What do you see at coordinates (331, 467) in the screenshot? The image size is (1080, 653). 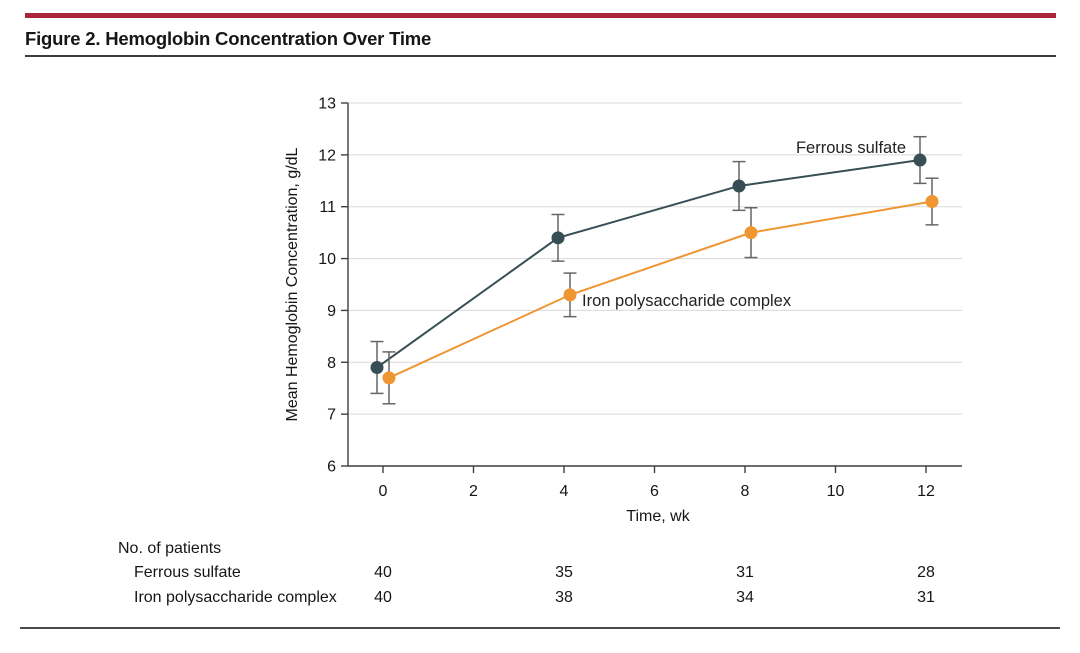 I see `y-tick-label: 6` at bounding box center [331, 467].